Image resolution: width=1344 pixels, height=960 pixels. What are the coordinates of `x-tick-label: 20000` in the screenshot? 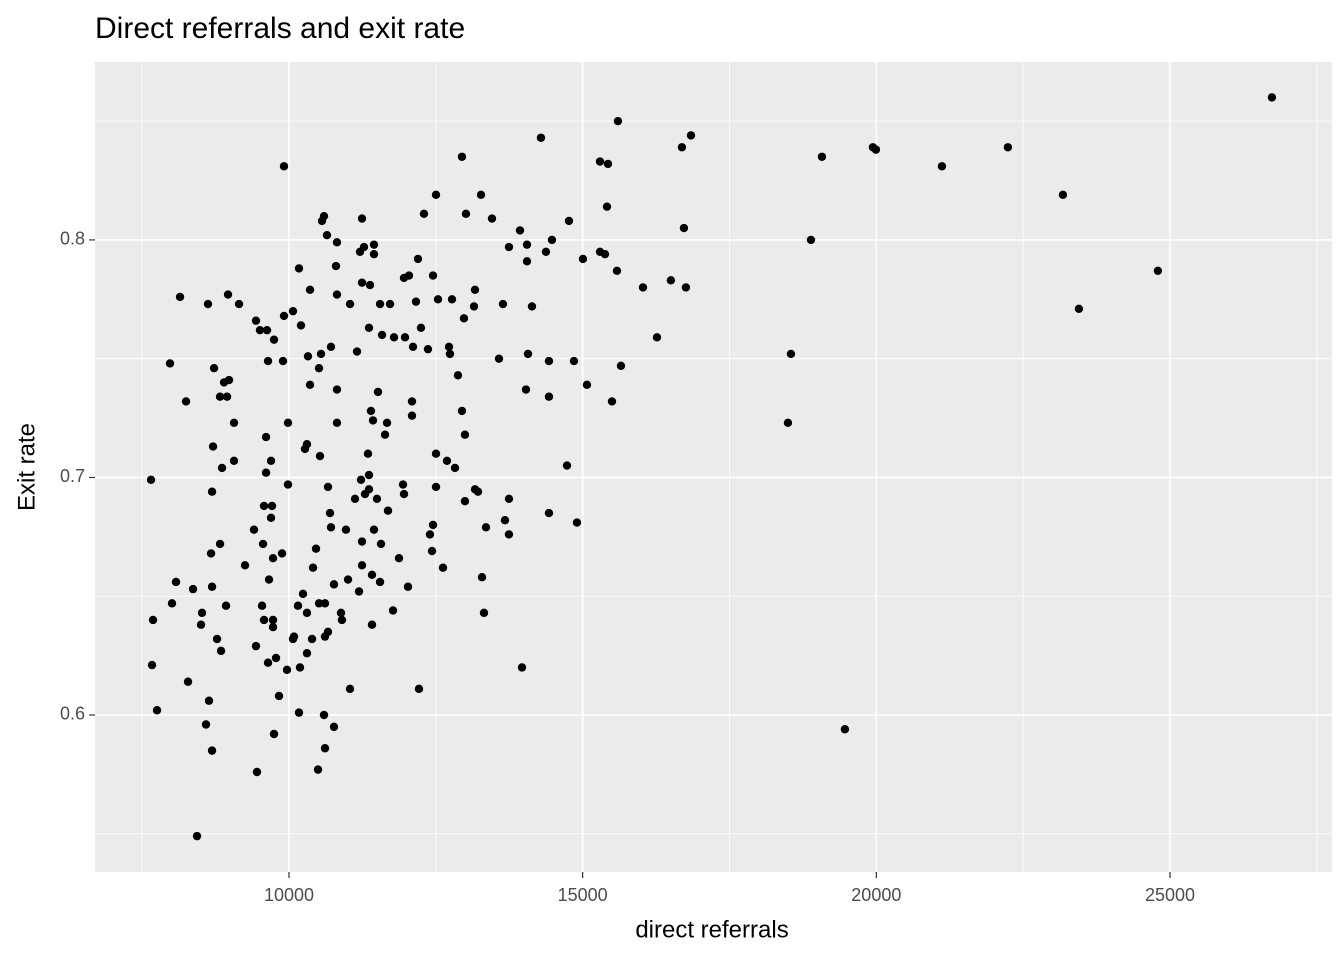 It's located at (876, 895).